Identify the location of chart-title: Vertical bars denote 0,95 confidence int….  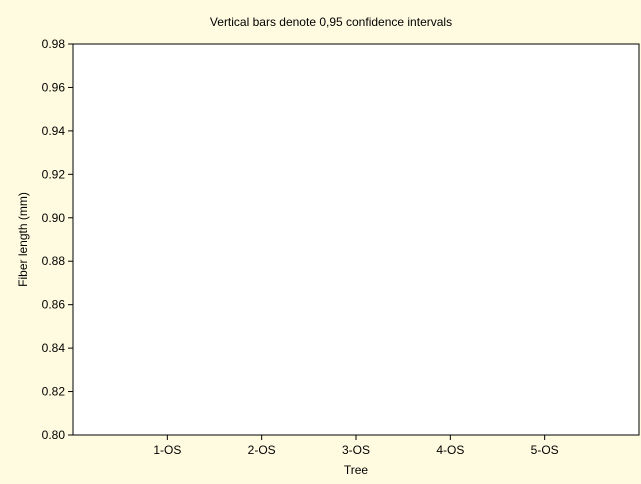
(331, 22).